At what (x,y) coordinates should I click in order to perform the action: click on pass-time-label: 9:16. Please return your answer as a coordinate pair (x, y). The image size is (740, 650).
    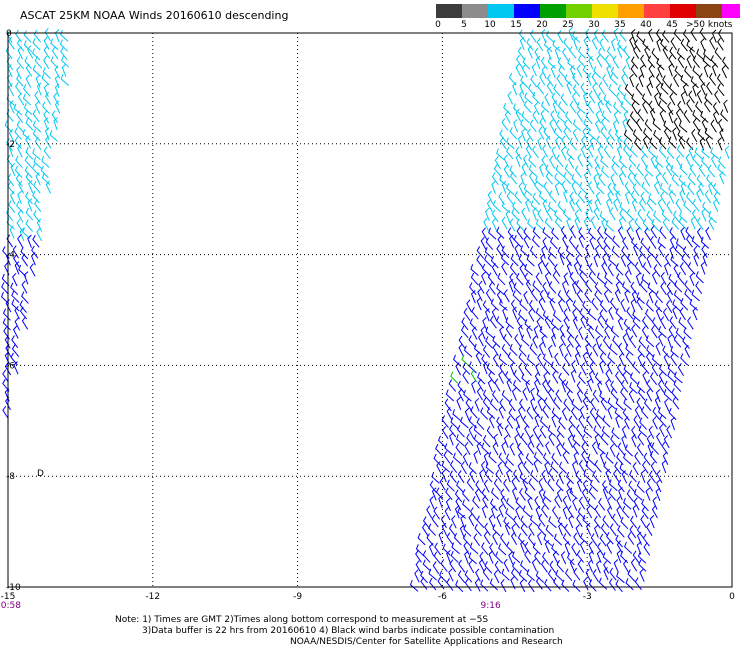
    Looking at the image, I should click on (491, 606).